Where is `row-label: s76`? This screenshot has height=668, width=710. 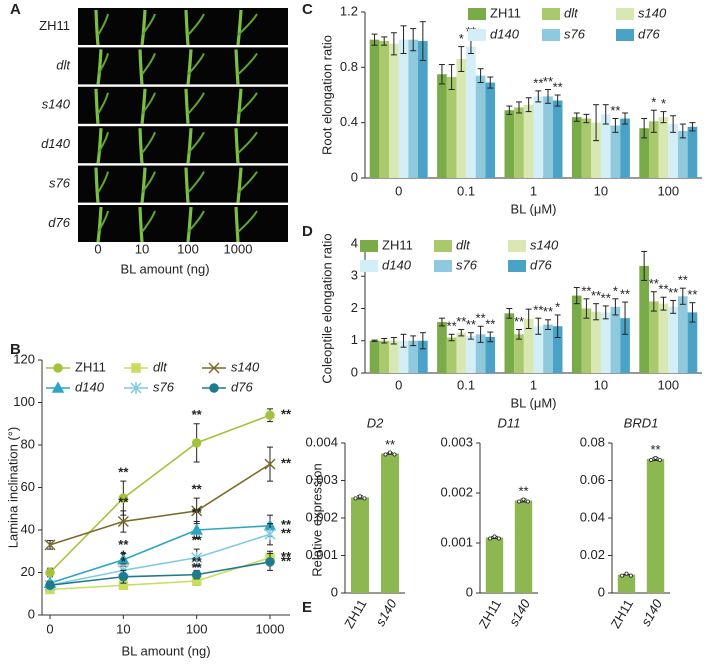 row-label: s76 is located at coordinates (60, 183).